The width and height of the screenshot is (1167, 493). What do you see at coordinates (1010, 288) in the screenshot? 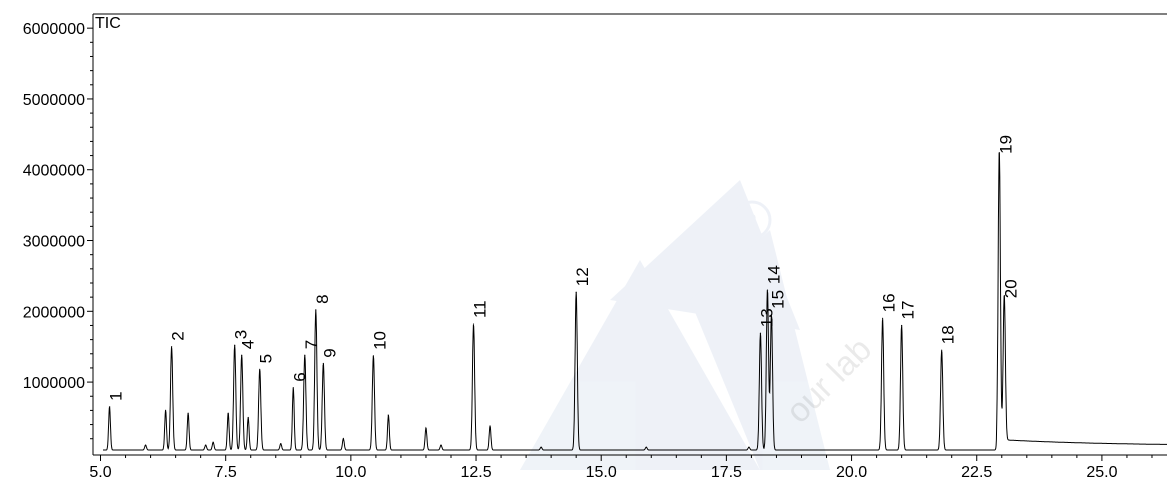
I see `peak-label-20: 20` at bounding box center [1010, 288].